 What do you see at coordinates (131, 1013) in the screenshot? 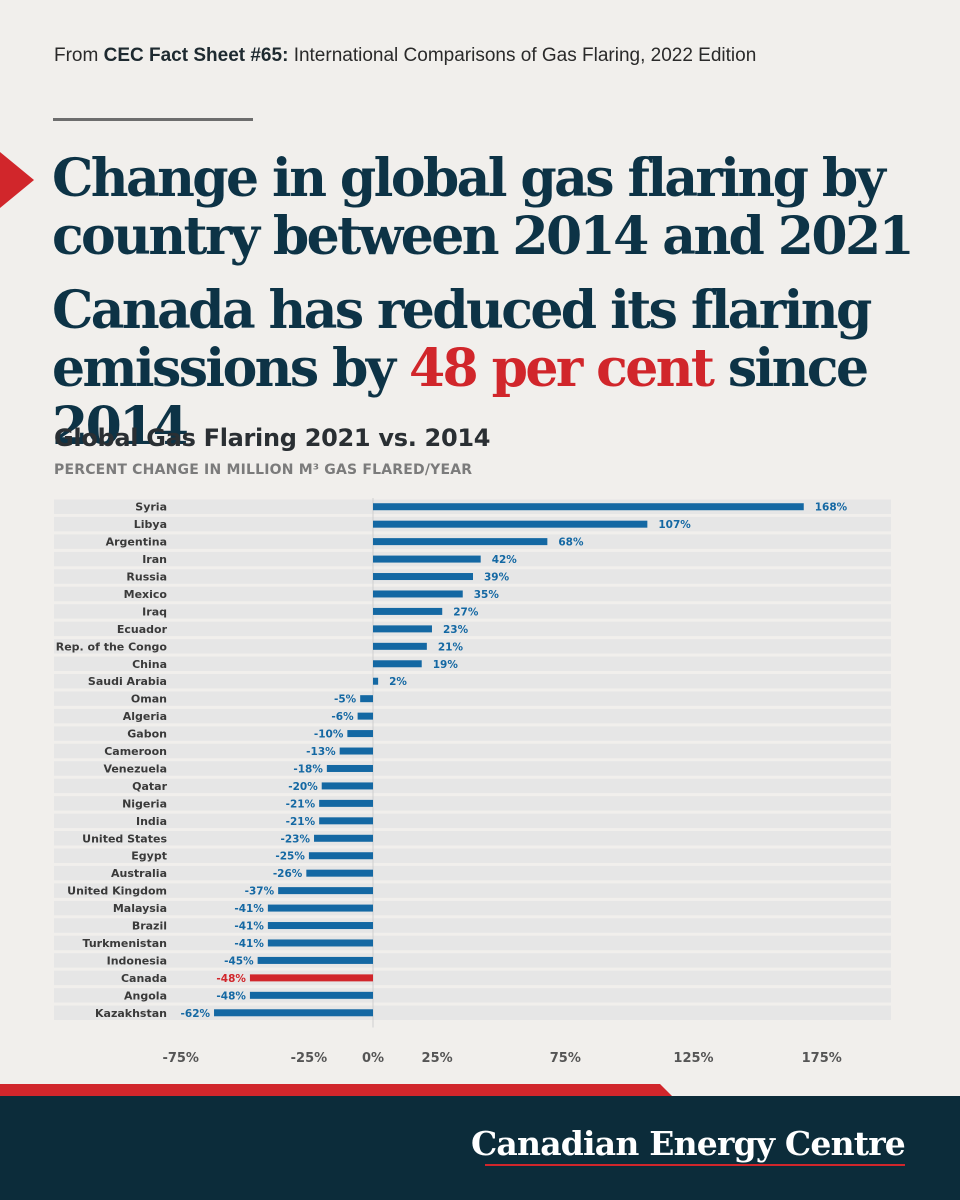
I see `category-label: Kazakhstan` at bounding box center [131, 1013].